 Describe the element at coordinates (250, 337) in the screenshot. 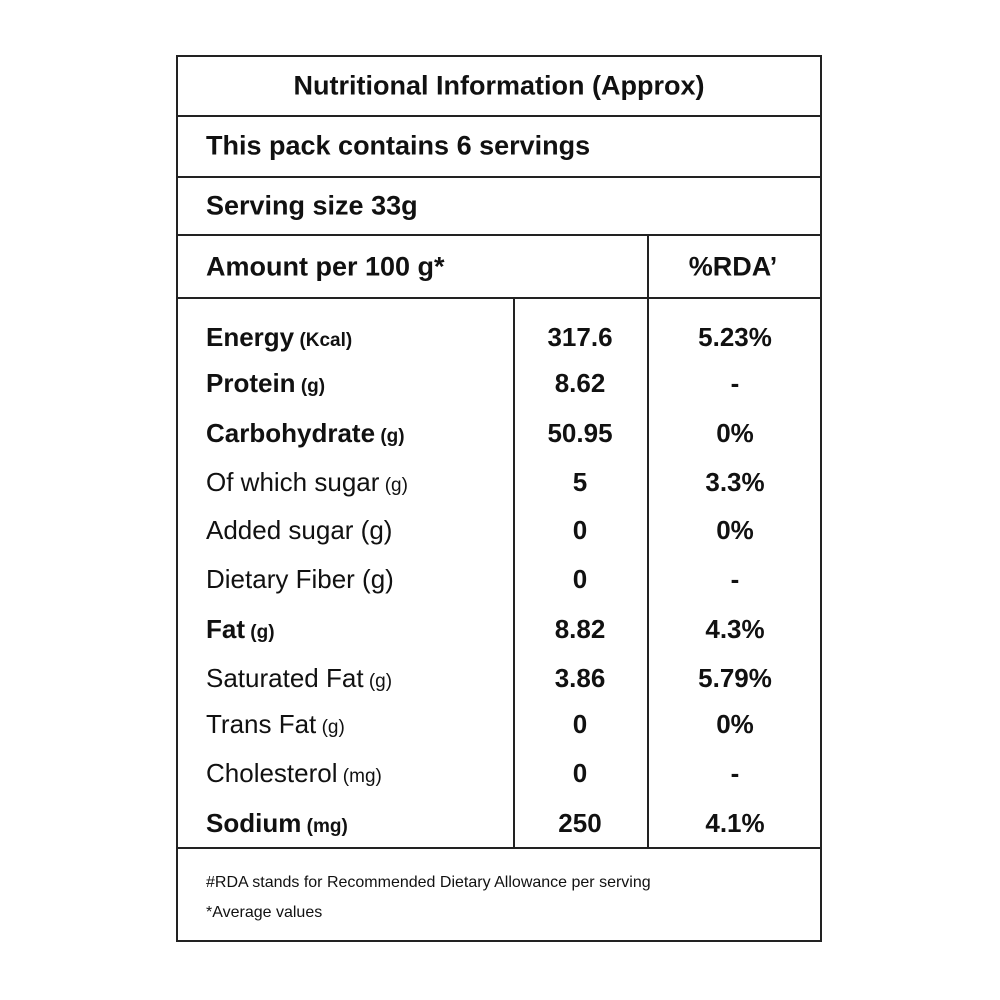

I see `name-text: Energy` at that location.